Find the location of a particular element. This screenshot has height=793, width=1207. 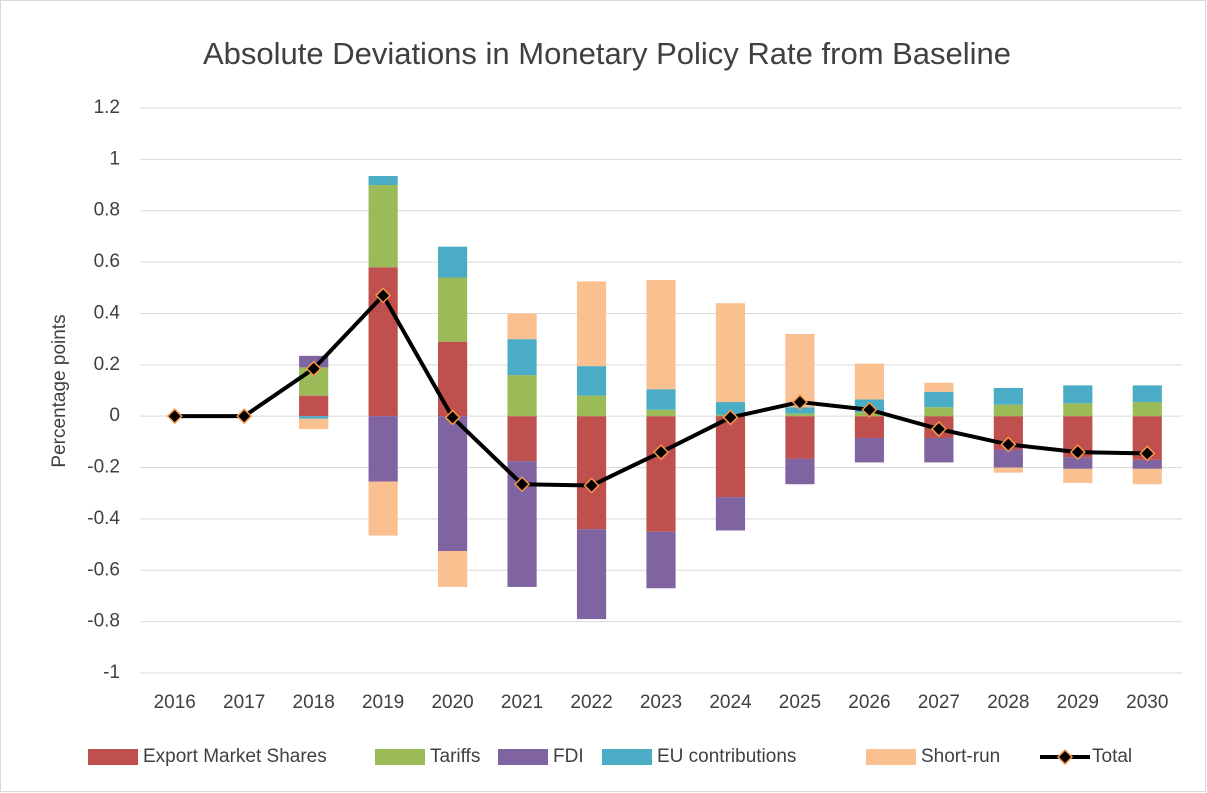

y-axis-label: Percentage points is located at coordinates (59, 390).